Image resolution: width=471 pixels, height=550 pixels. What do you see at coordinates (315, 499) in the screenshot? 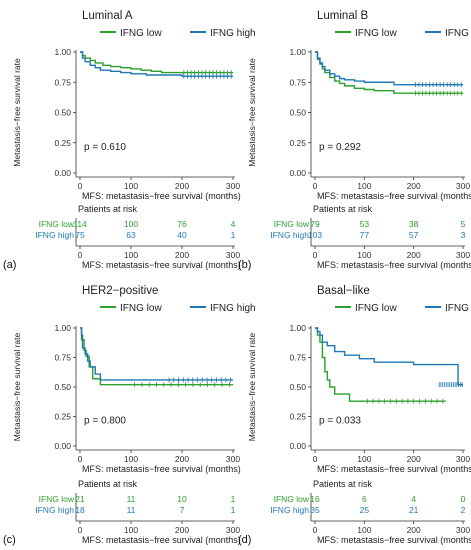
I see `risk-count-low: 16` at bounding box center [315, 499].